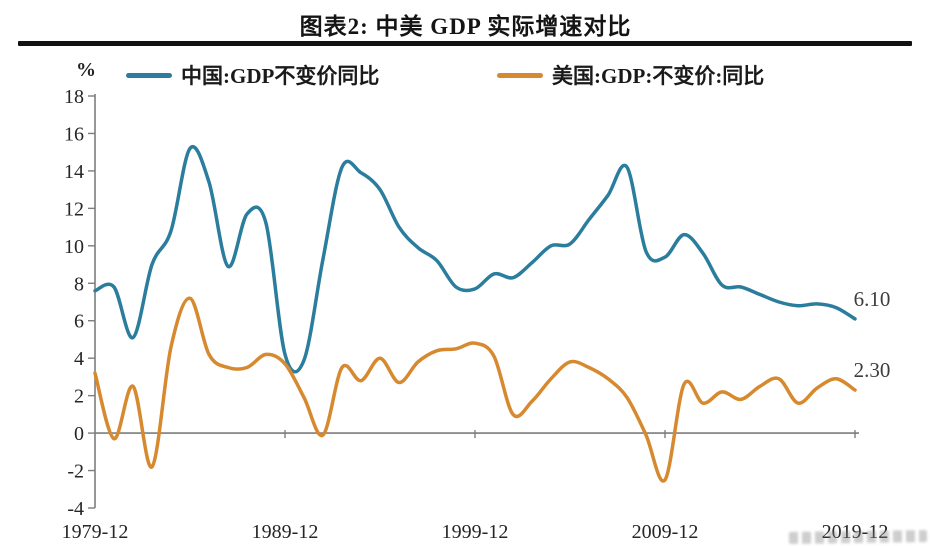 The image size is (931, 546). What do you see at coordinates (79, 284) in the screenshot?
I see `y-tick-label: 8` at bounding box center [79, 284].